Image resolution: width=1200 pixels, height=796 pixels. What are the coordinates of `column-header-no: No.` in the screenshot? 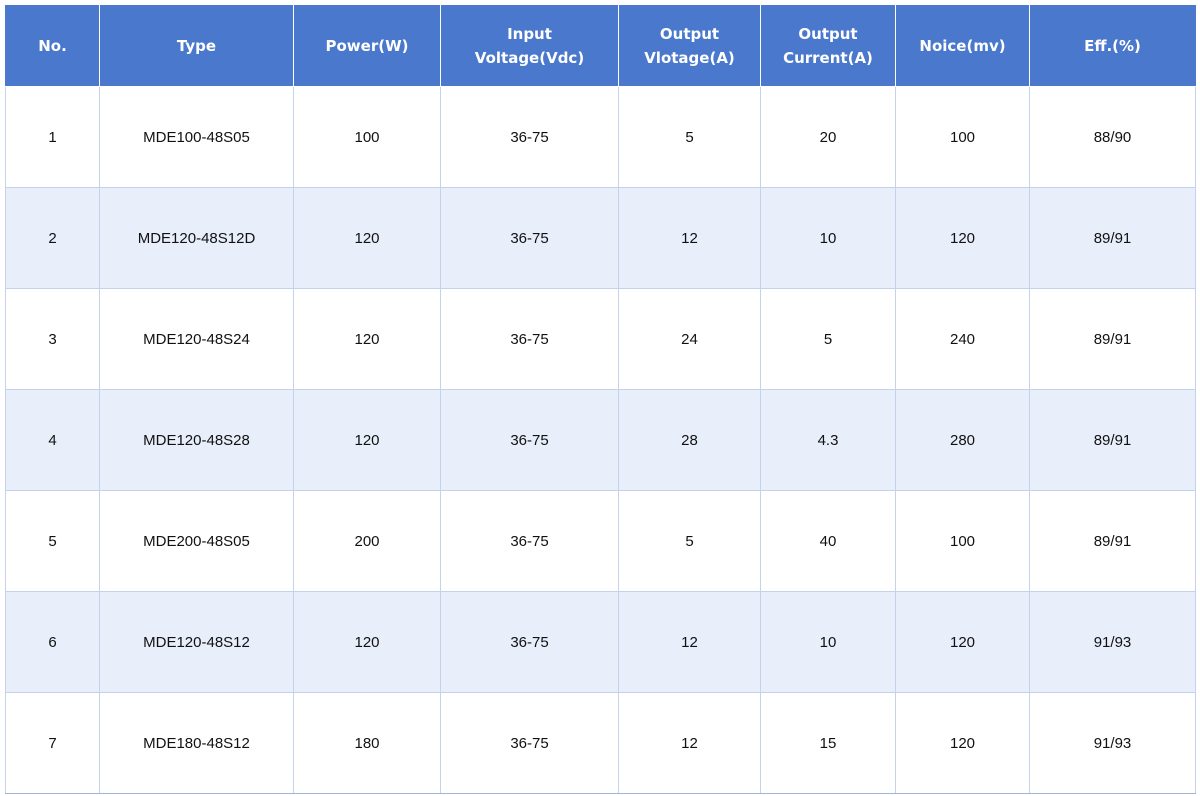 It's located at (52, 46).